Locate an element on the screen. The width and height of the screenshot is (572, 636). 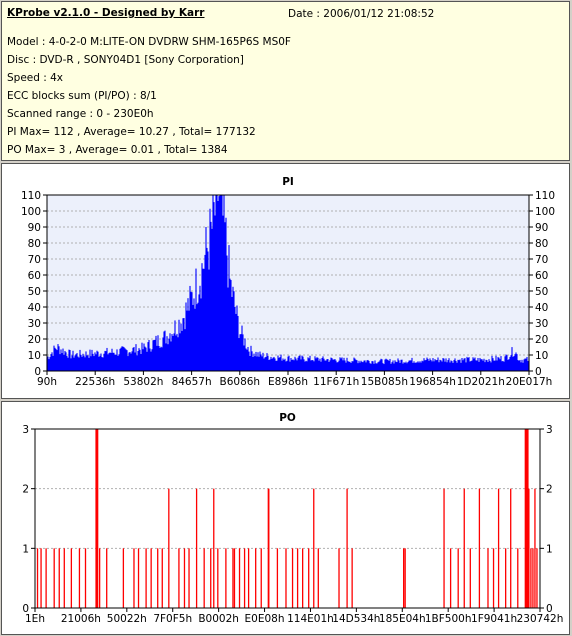
y-tick-label-right: 0 is located at coordinates (538, 372).